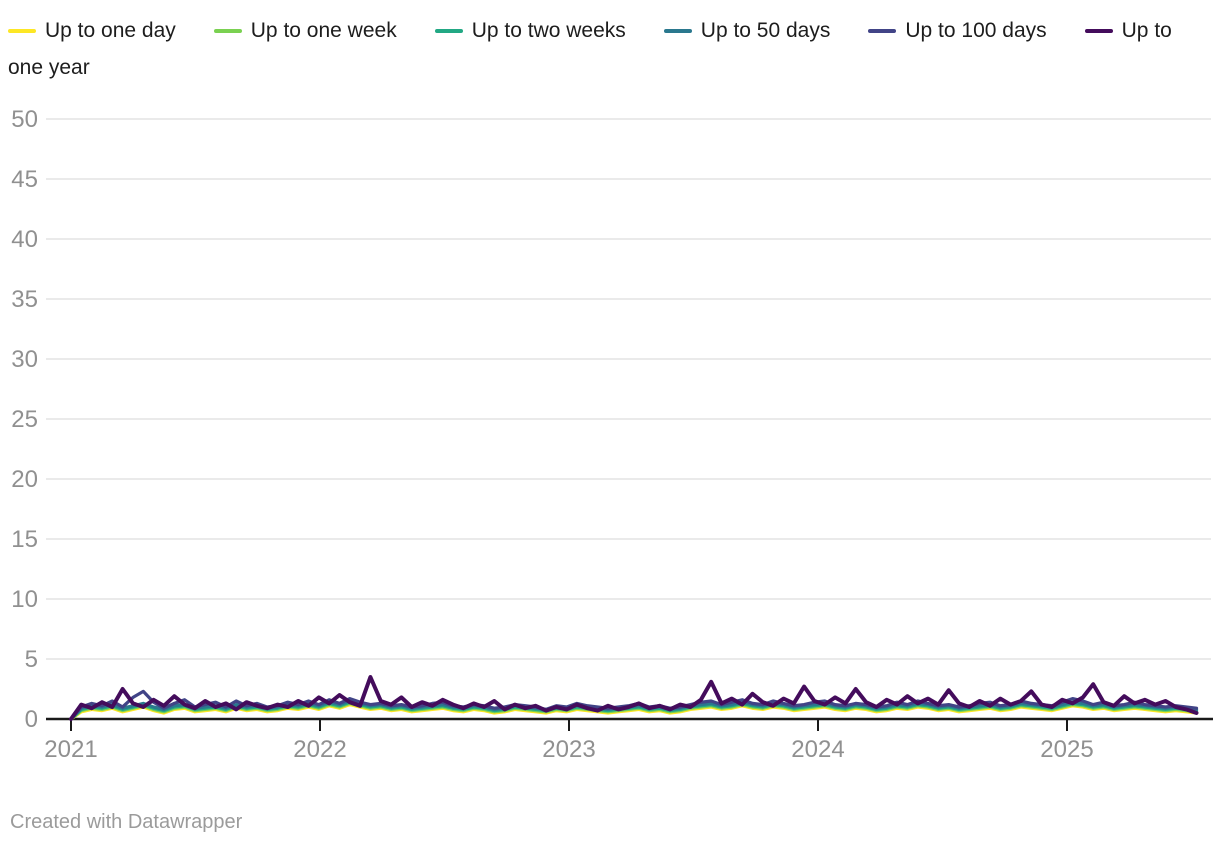 This screenshot has height=846, width=1220. Describe the element at coordinates (568, 749) in the screenshot. I see `svg-text: 2023` at that location.